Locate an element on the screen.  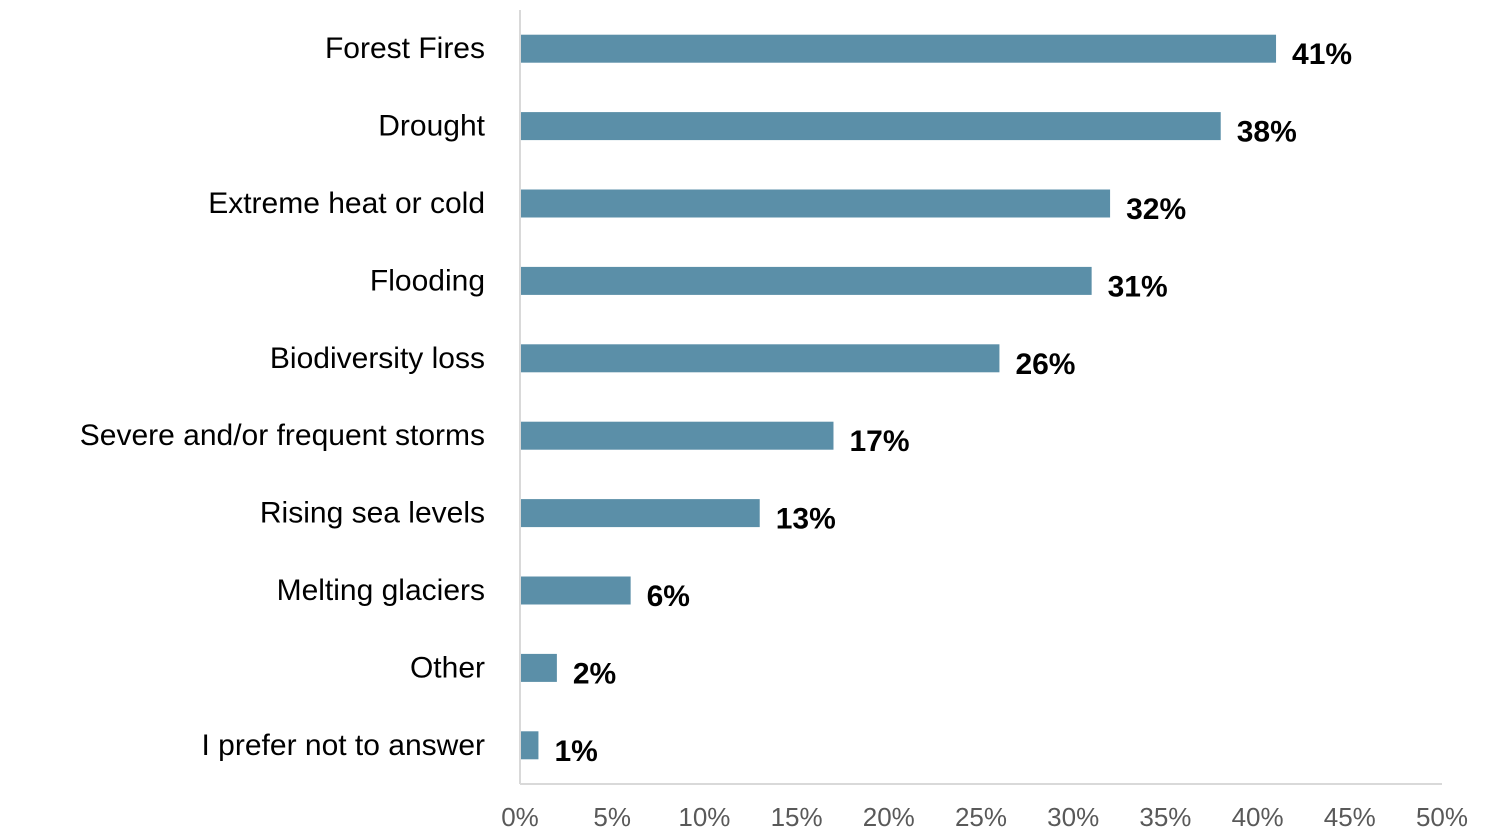
x-tick-label: 0% is located at coordinates (520, 817).